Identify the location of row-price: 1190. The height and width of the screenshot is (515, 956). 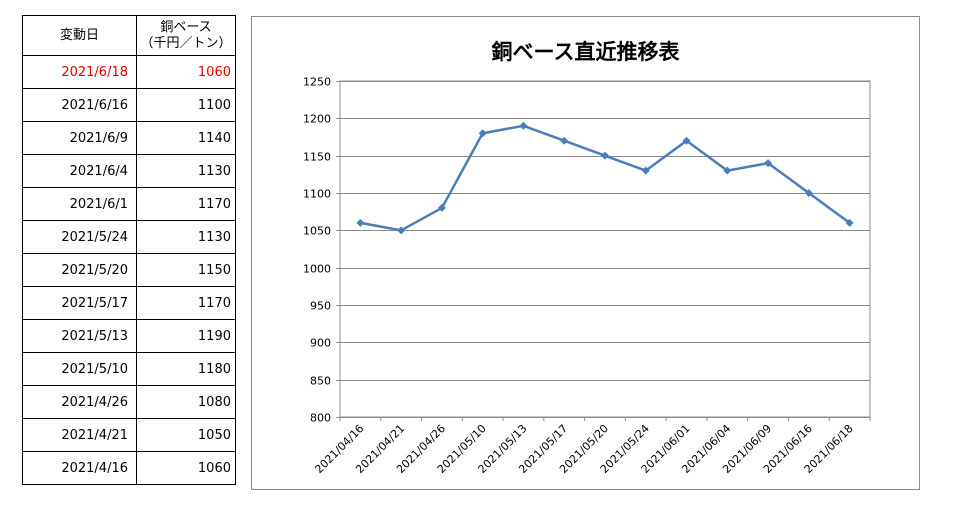
(186, 336).